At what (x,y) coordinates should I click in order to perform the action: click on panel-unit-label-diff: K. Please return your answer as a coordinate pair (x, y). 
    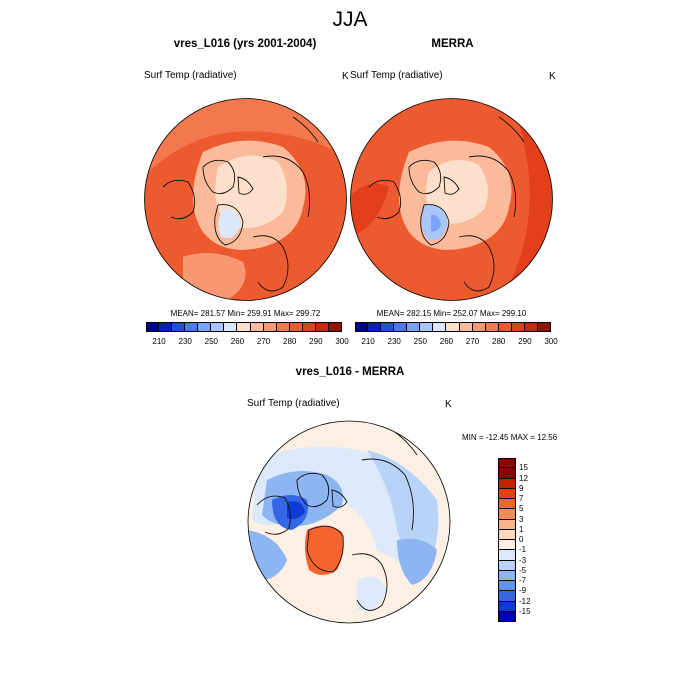
    Looking at the image, I should click on (448, 404).